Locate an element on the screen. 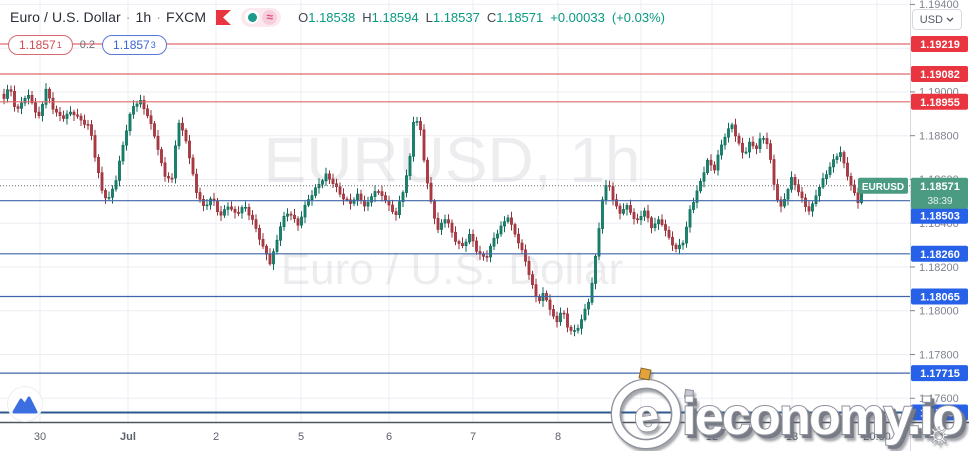  chevron-down-icon is located at coordinates (950, 19).